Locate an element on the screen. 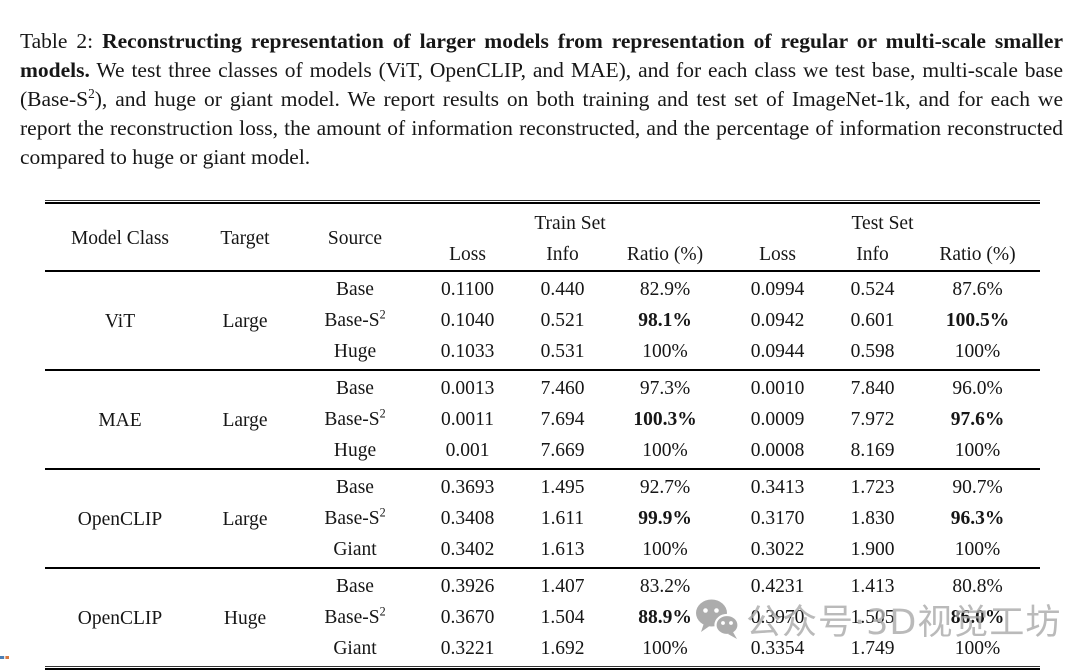 This screenshot has height=670, width=1080. column-header-test-loss: Loss is located at coordinates (777, 254).